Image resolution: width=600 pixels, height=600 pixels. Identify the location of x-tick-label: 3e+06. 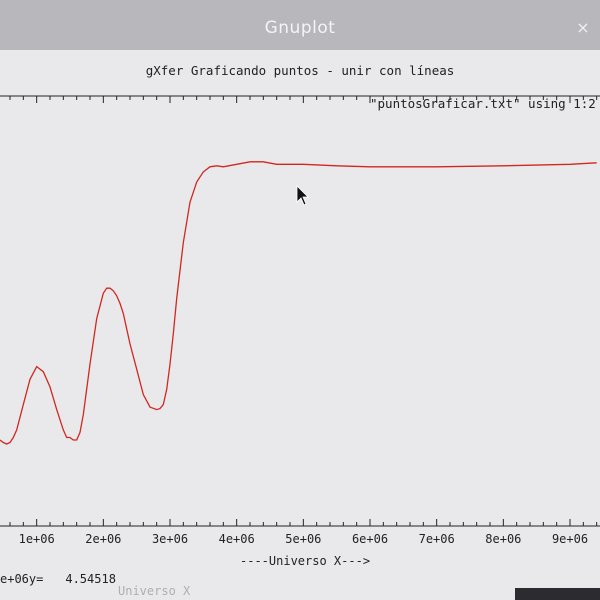
(170, 539).